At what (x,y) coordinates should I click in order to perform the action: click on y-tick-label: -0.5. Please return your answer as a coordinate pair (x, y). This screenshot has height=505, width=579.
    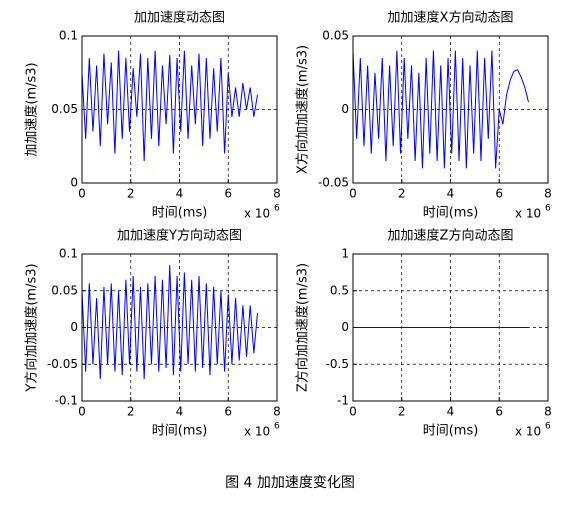
    Looking at the image, I should click on (337, 364).